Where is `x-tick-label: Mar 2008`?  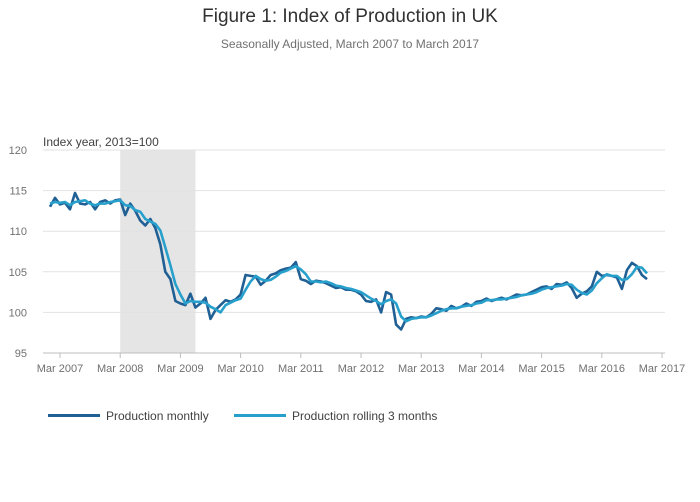
x-tick-label: Mar 2008 is located at coordinates (120, 369).